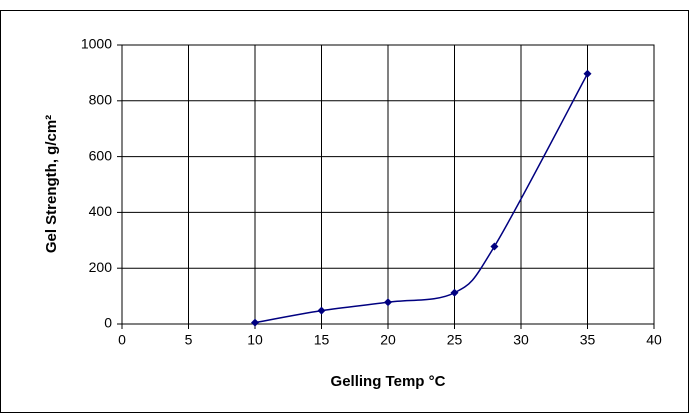 The height and width of the screenshot is (414, 690). What do you see at coordinates (322, 340) in the screenshot?
I see `x-tick-label: 15` at bounding box center [322, 340].